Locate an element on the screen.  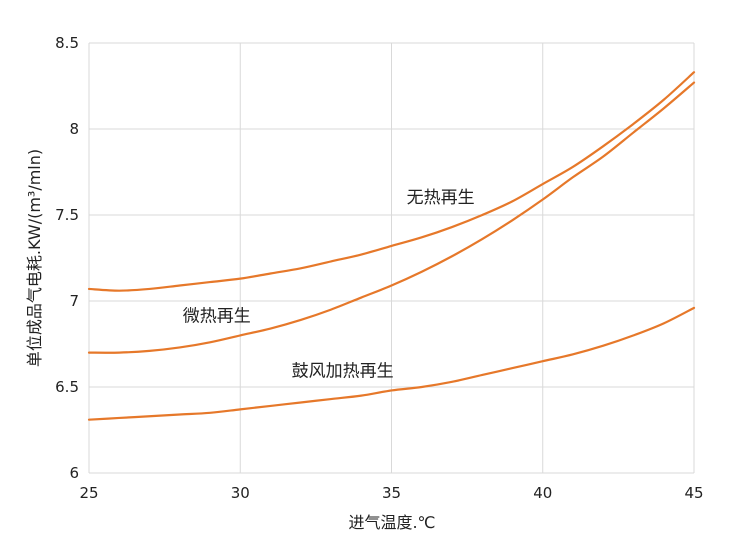
x-tick-label: 25 is located at coordinates (88, 493).